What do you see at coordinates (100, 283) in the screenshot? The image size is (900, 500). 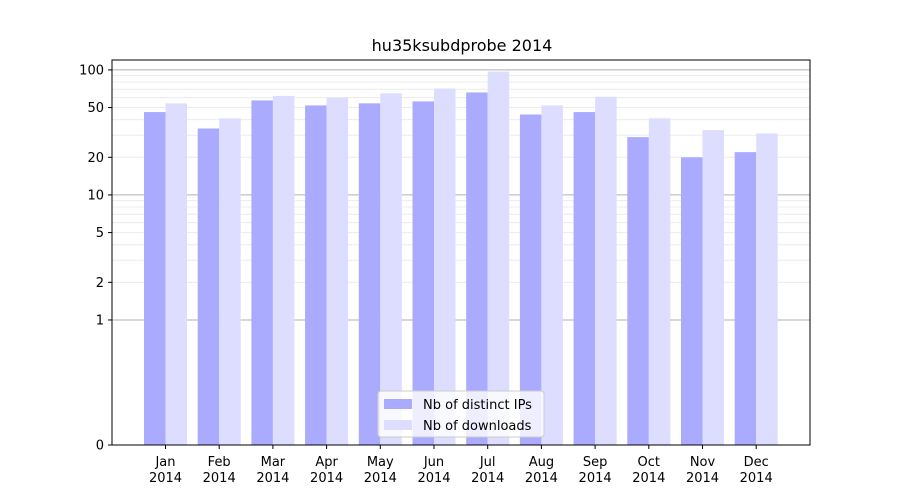 I see `y-tick-label: 2` at bounding box center [100, 283].